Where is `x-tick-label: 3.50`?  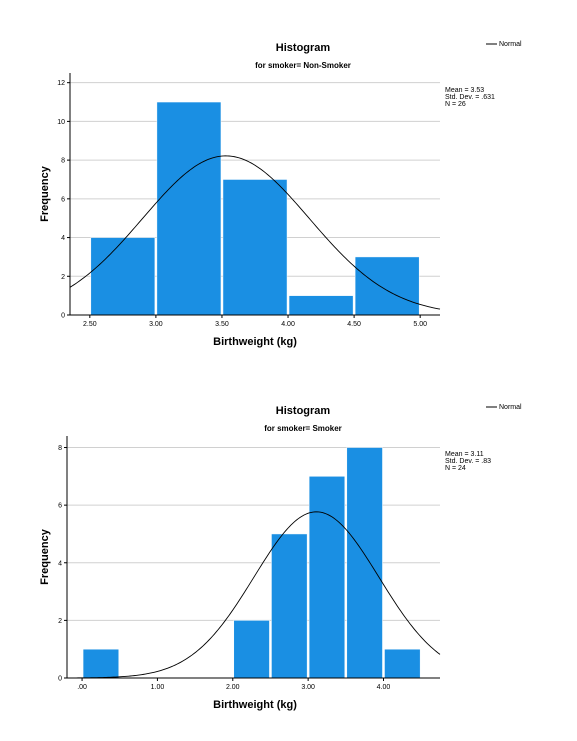
x-tick-label: 3.50 is located at coordinates (222, 324).